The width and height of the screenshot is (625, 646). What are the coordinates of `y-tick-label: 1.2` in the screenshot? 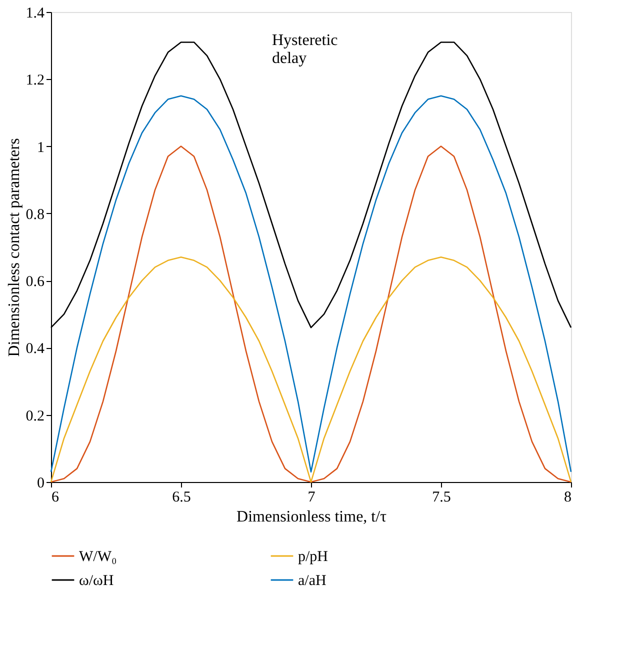 It's located at (35, 80).